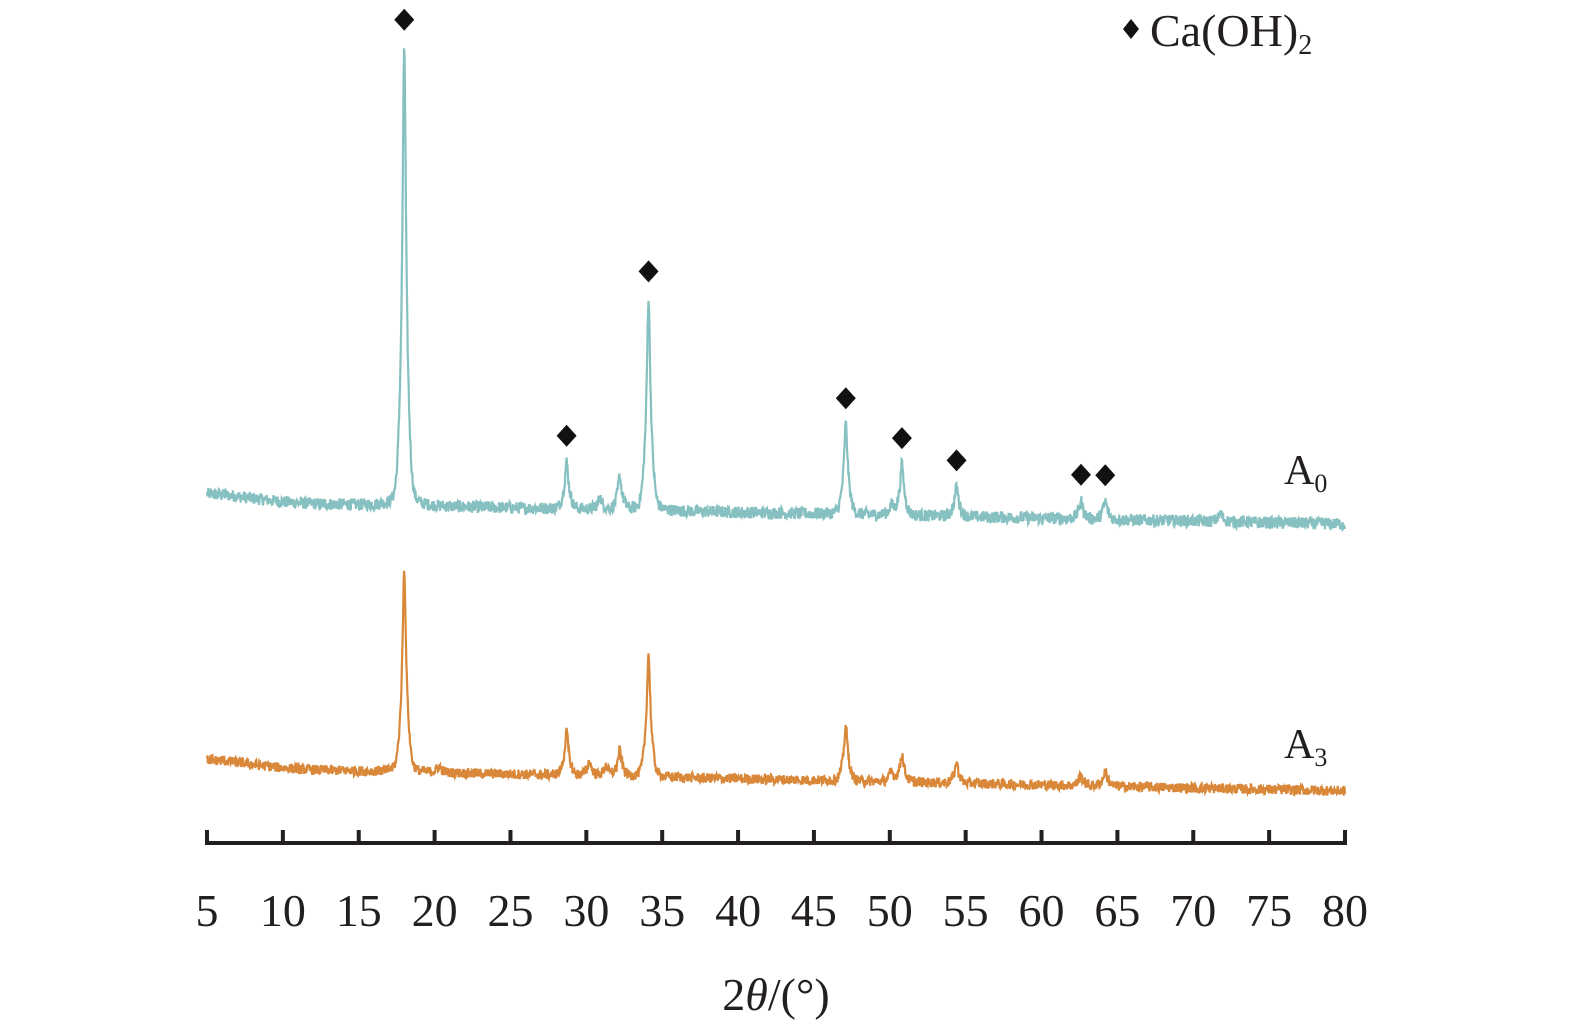  Describe the element at coordinates (782, 910) in the screenshot. I see `x-tick-labels: 5 10 15 20 25 30 35 40 45 50 55 60 65 70 75 80` at that location.